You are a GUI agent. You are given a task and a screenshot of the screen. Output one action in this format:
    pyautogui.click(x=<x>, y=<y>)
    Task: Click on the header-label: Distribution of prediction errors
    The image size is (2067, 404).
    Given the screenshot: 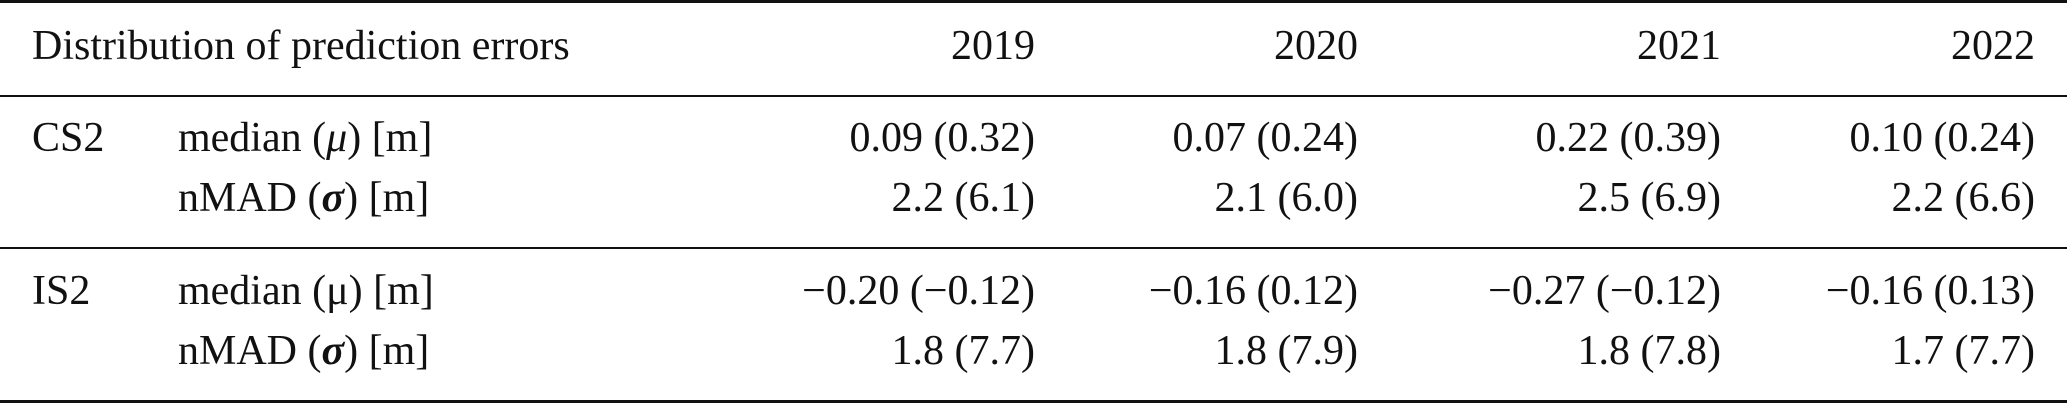 What is the action you would take?
    pyautogui.click(x=301, y=46)
    